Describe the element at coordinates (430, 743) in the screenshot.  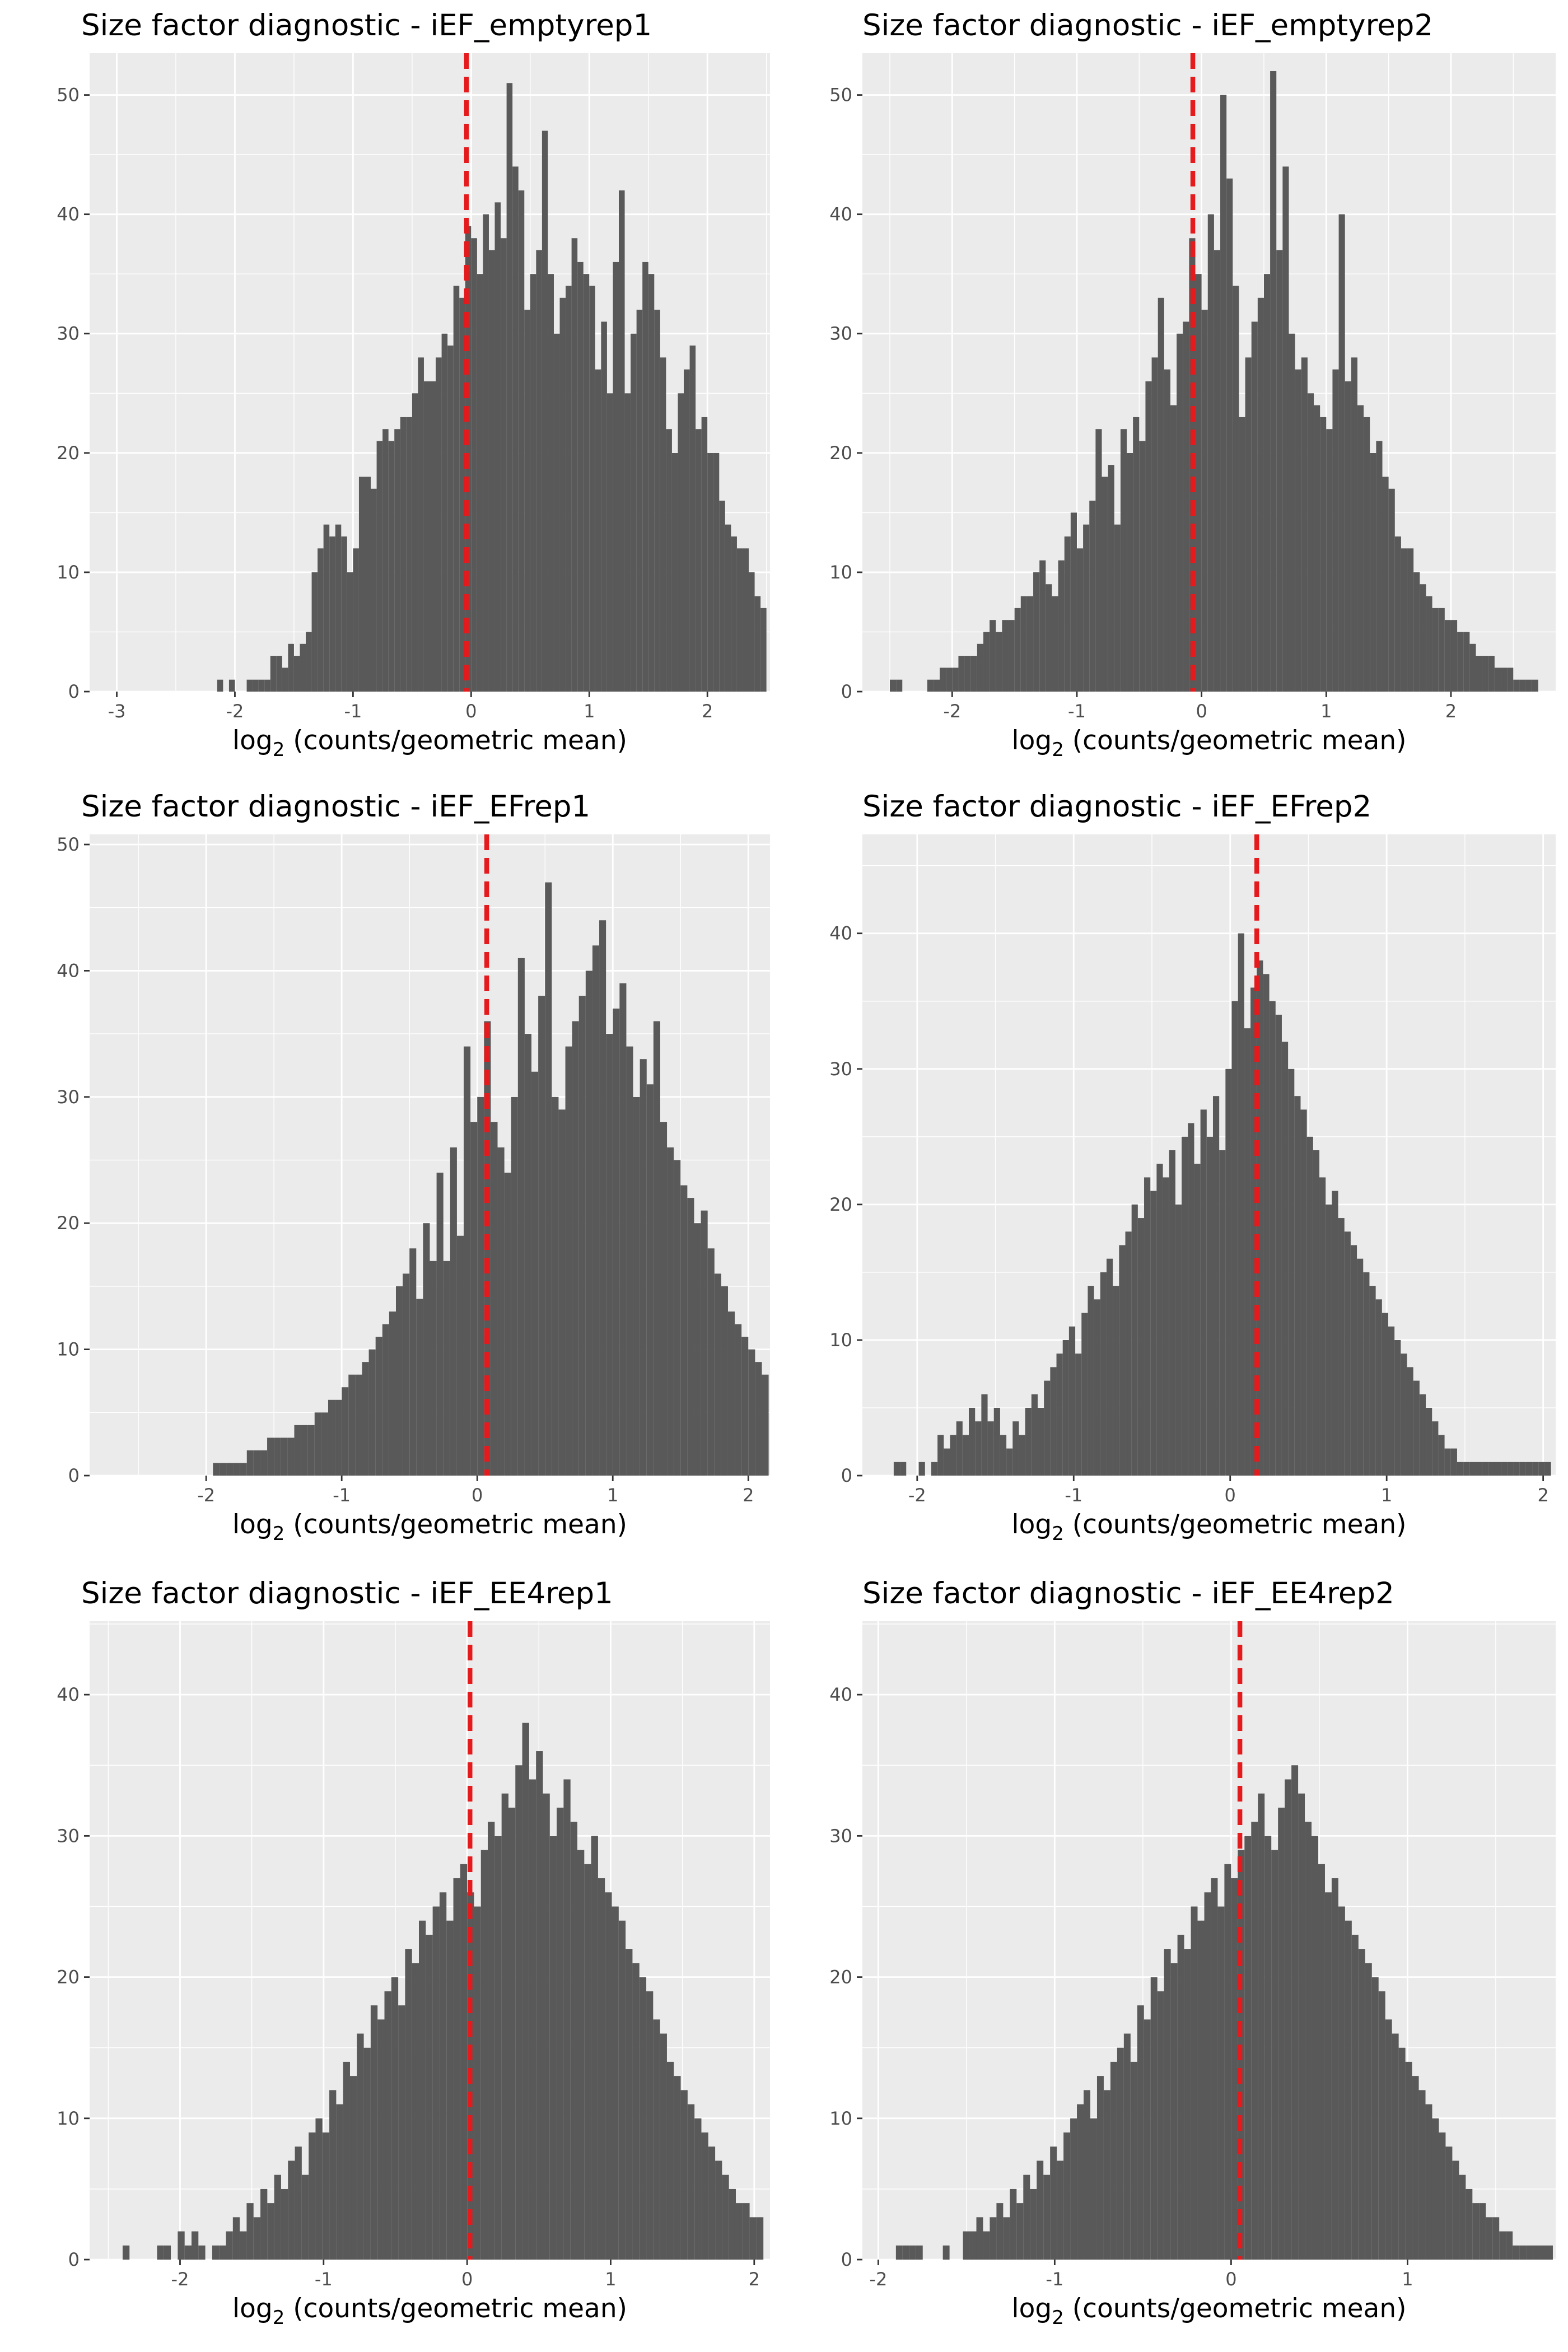
I see `x-axis-title: log2 (counts/geometric mean)` at that location.